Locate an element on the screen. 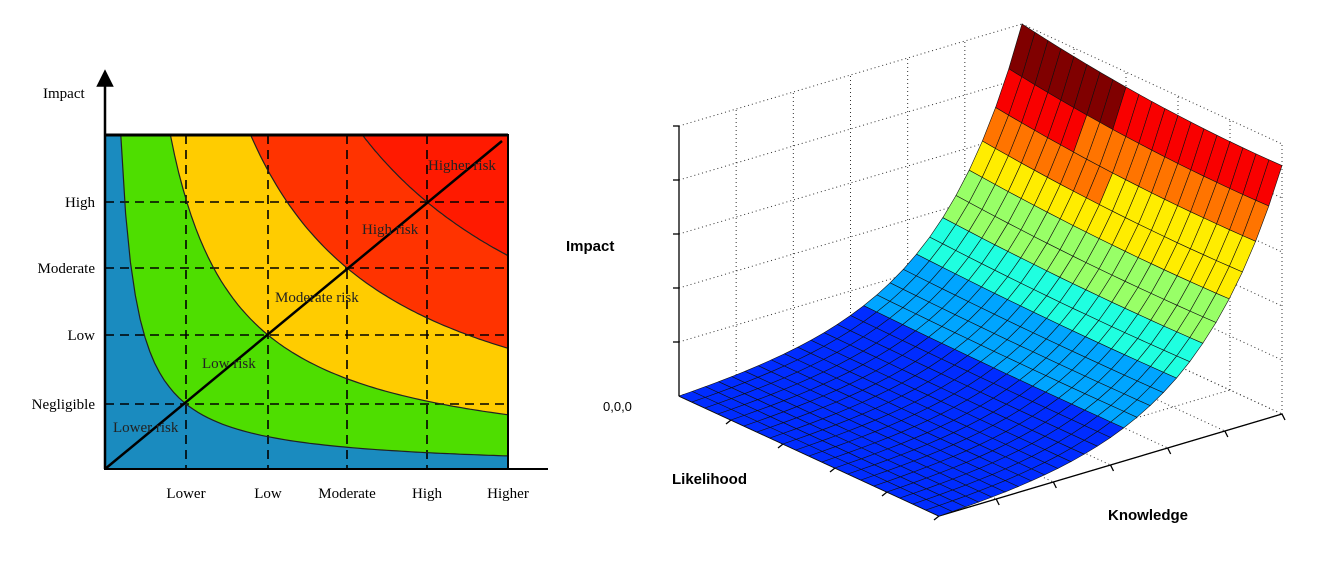  y-tick-label: Low is located at coordinates (82, 336).